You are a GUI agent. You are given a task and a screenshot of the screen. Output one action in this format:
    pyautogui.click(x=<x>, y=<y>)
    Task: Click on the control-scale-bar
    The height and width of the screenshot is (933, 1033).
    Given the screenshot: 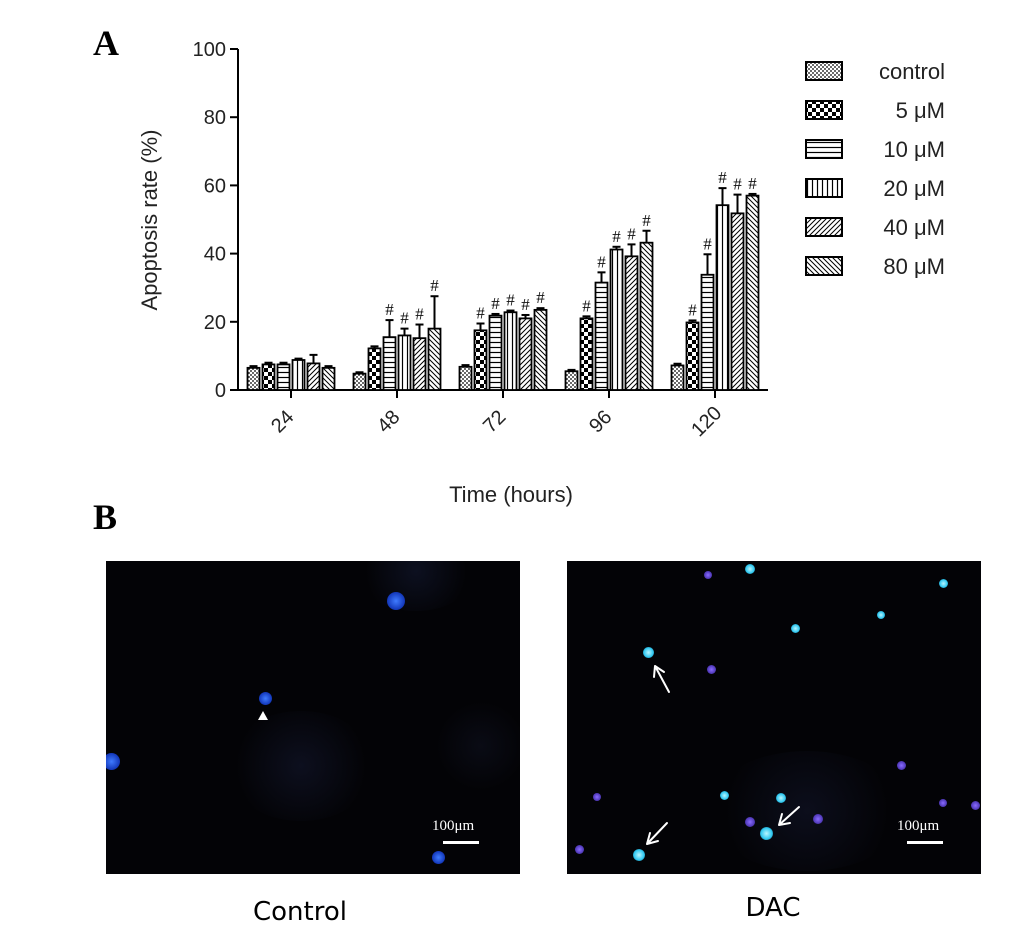 What is the action you would take?
    pyautogui.click(x=461, y=842)
    